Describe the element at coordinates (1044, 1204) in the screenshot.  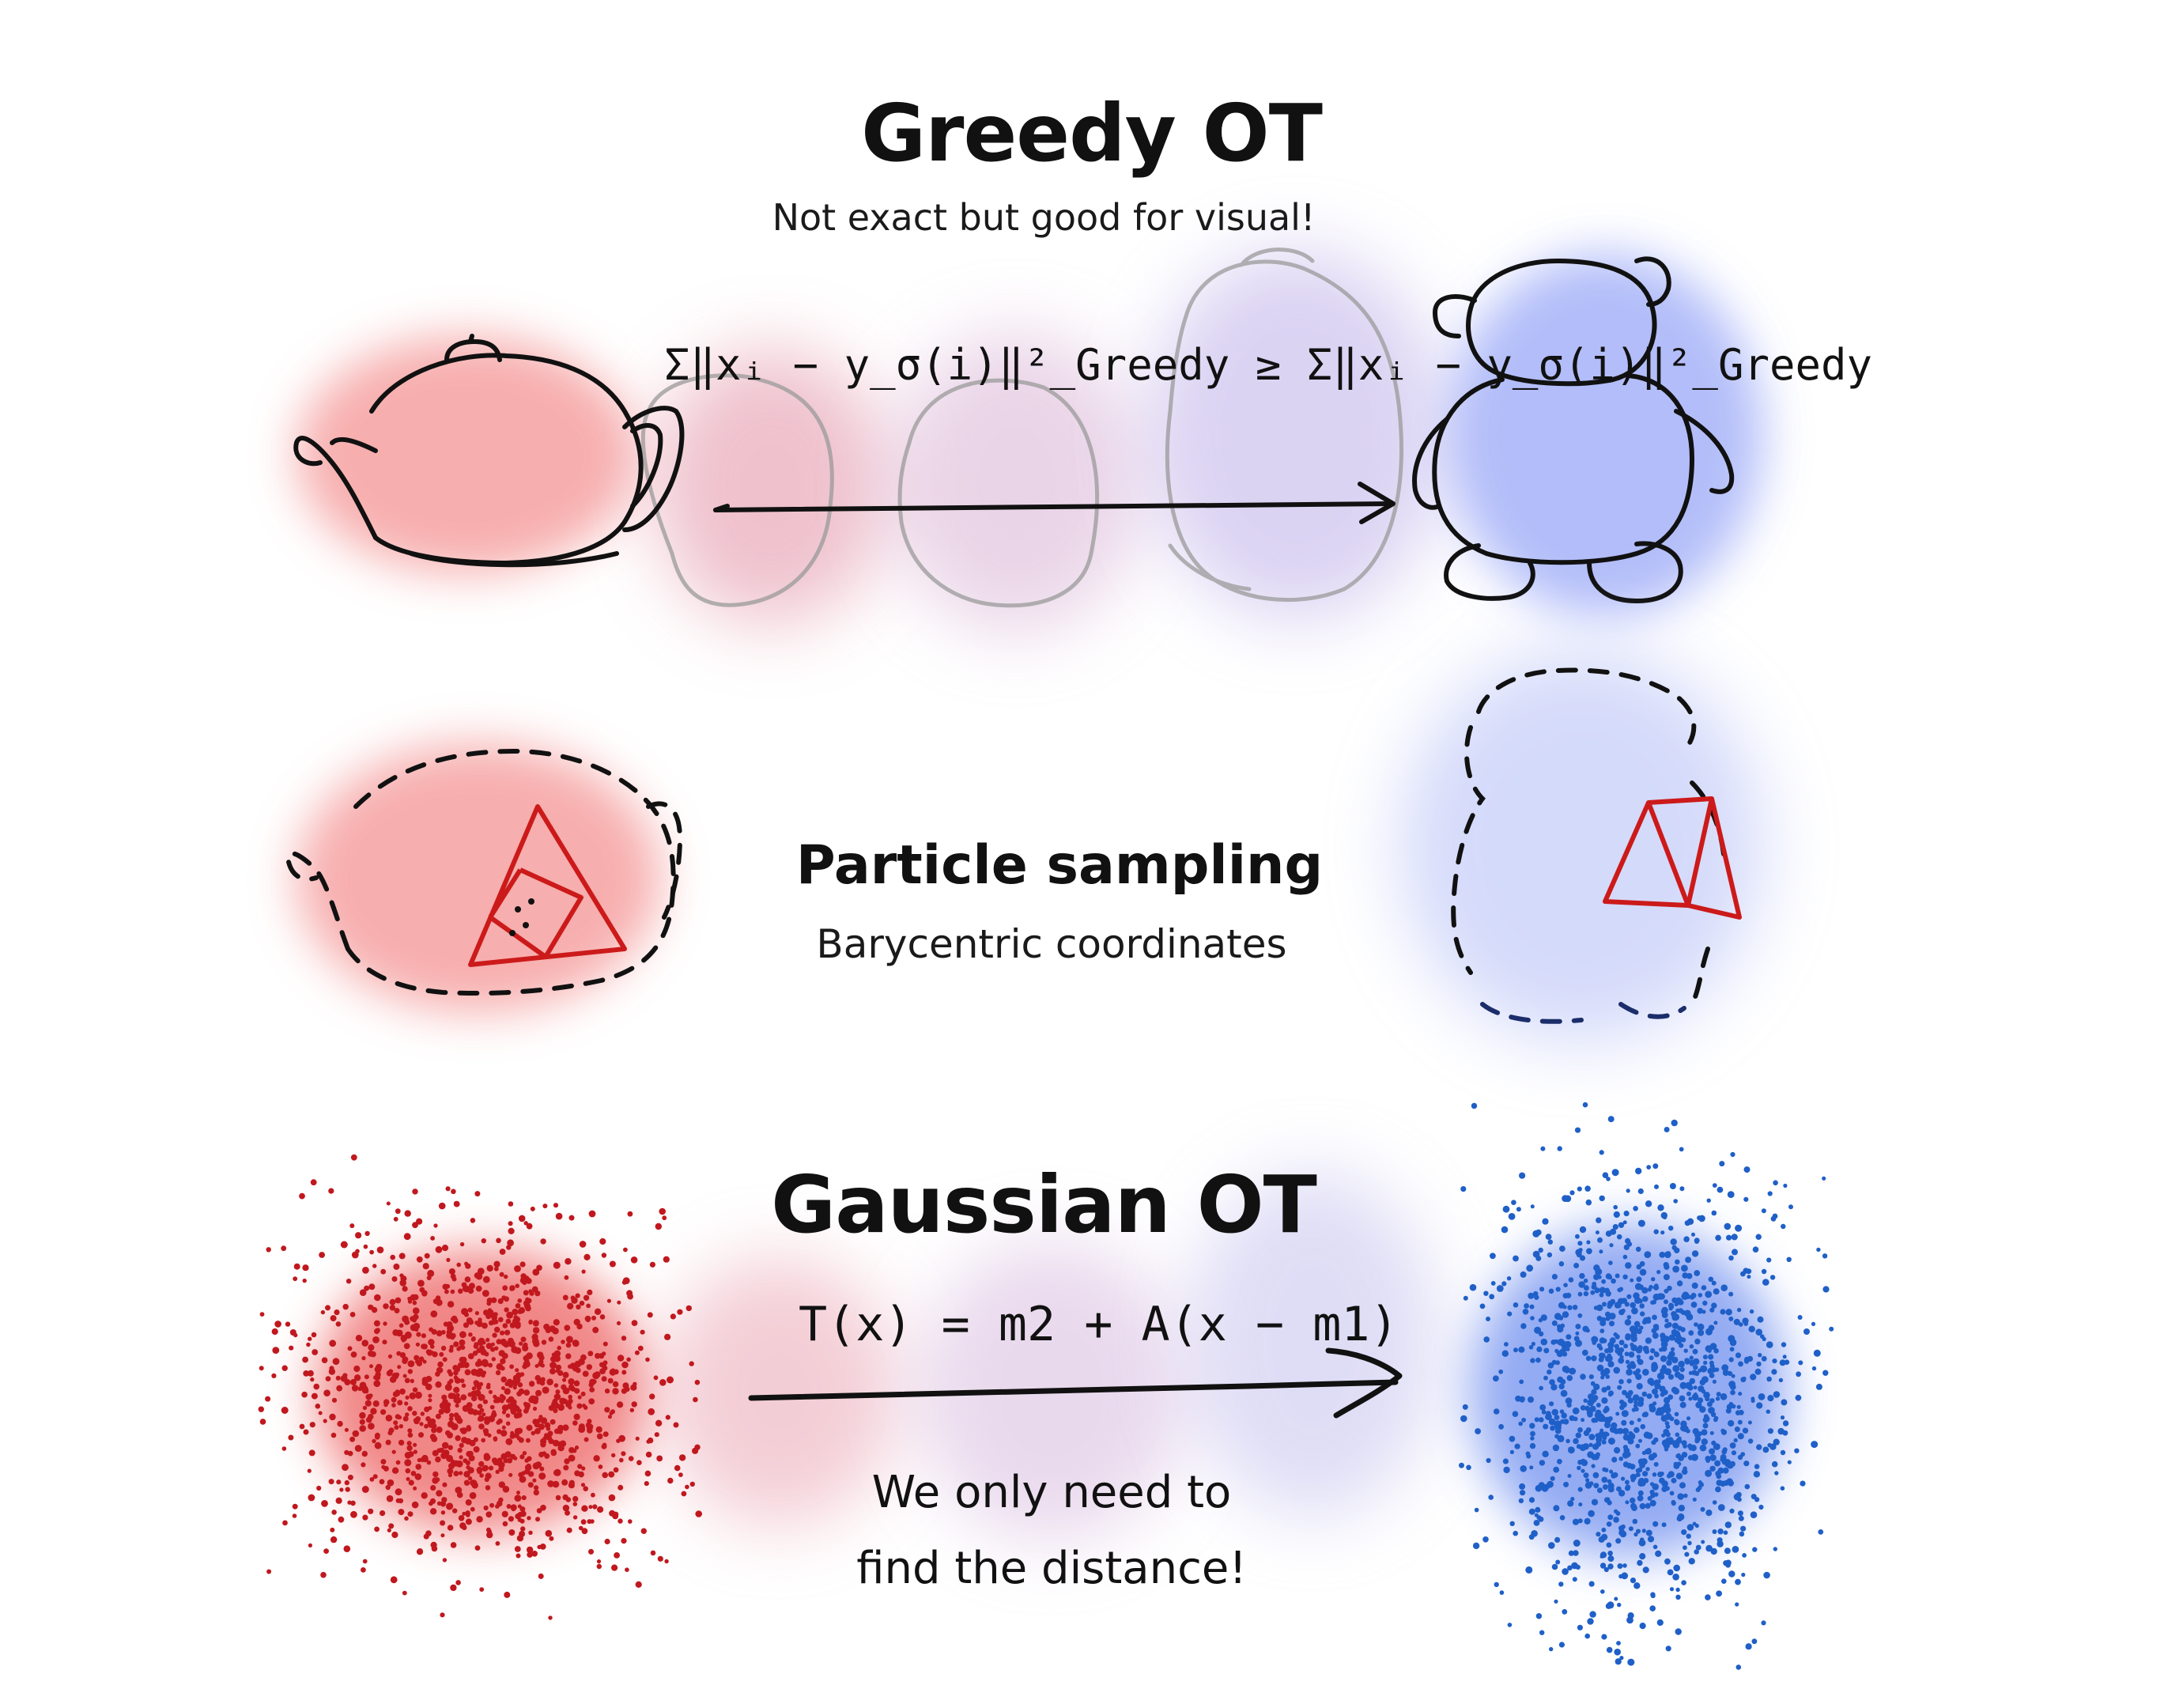
I see `gaussian-ot-title: Gaussian OT` at that location.